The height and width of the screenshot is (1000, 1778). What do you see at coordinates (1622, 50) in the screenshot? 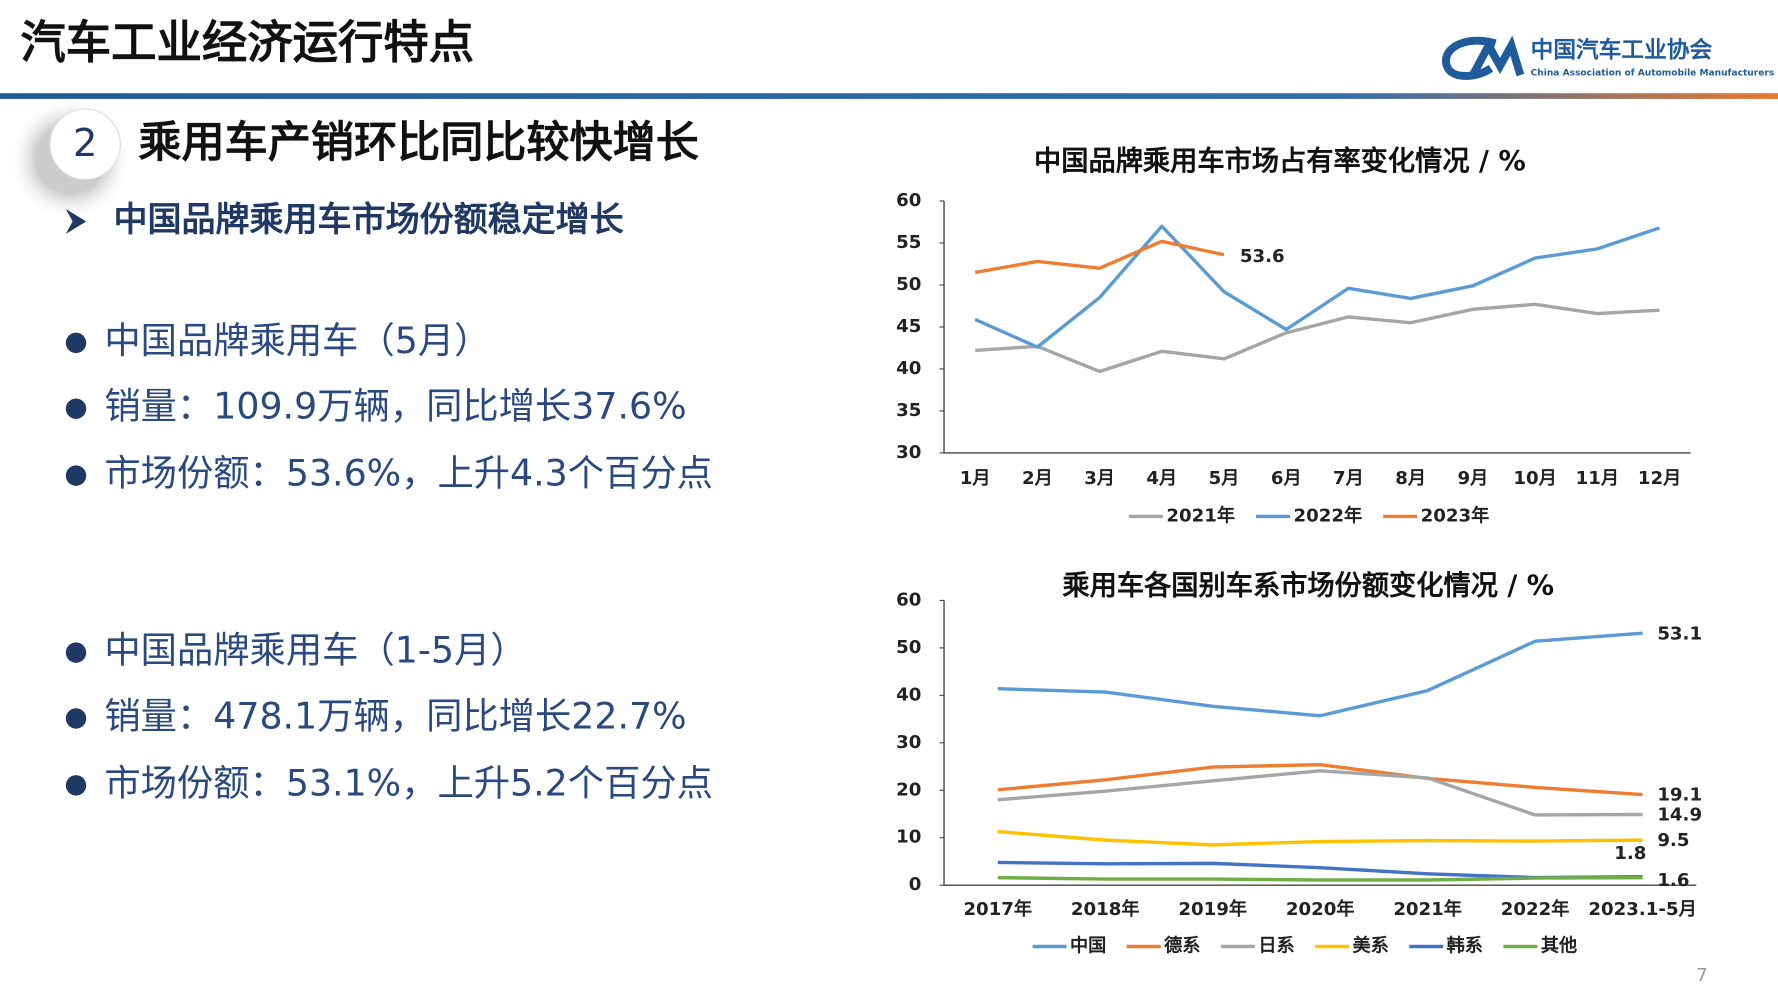
I see `logo-cn: 中国汽车工业协会` at bounding box center [1622, 50].